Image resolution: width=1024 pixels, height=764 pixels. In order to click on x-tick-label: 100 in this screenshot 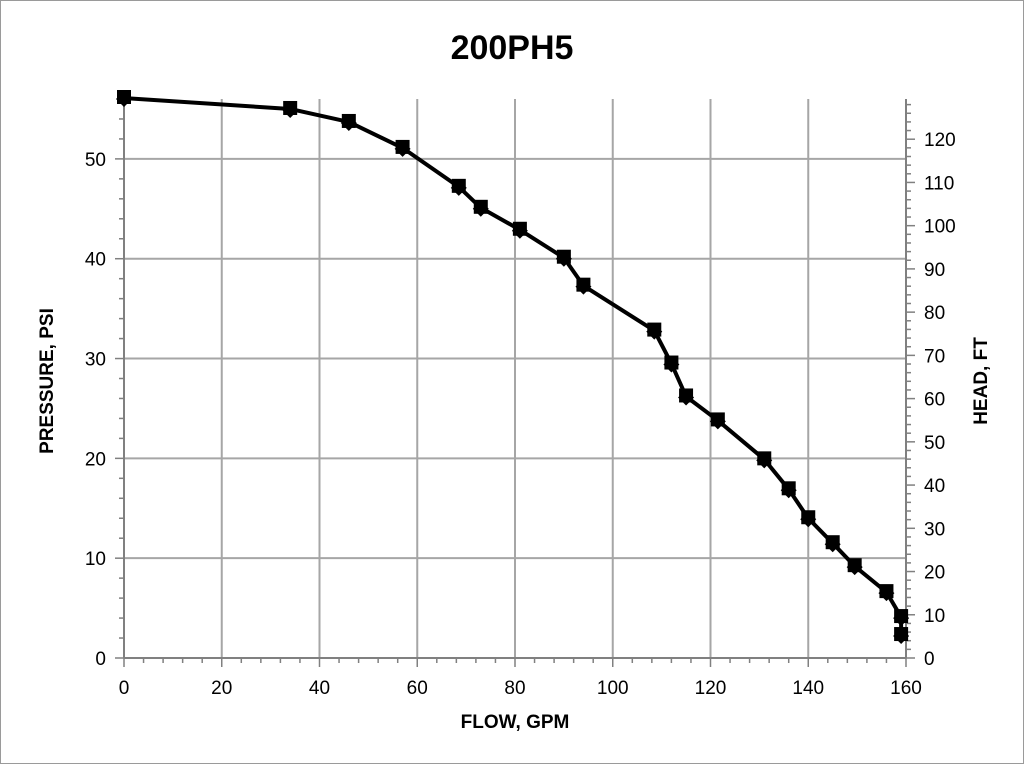, I will do `click(613, 688)`.